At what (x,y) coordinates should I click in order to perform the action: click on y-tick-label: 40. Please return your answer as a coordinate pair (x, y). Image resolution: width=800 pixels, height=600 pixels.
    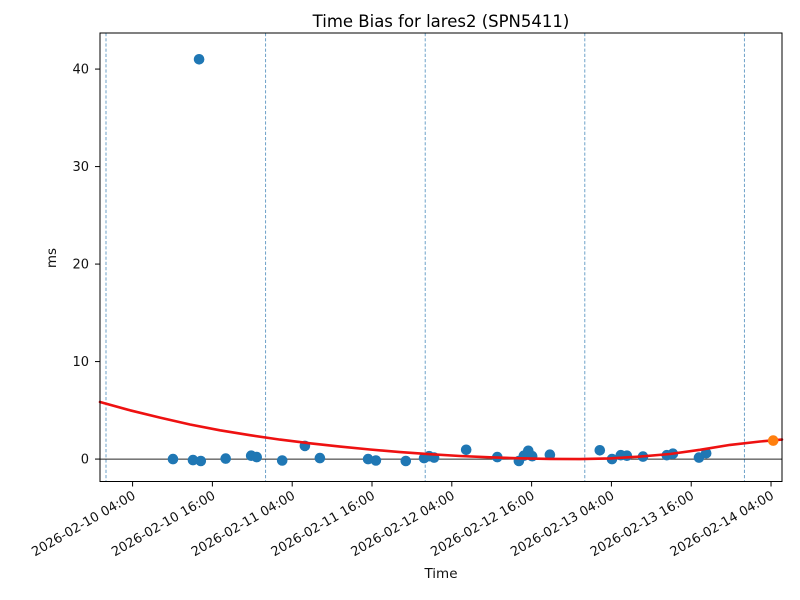
    Looking at the image, I should click on (80, 70).